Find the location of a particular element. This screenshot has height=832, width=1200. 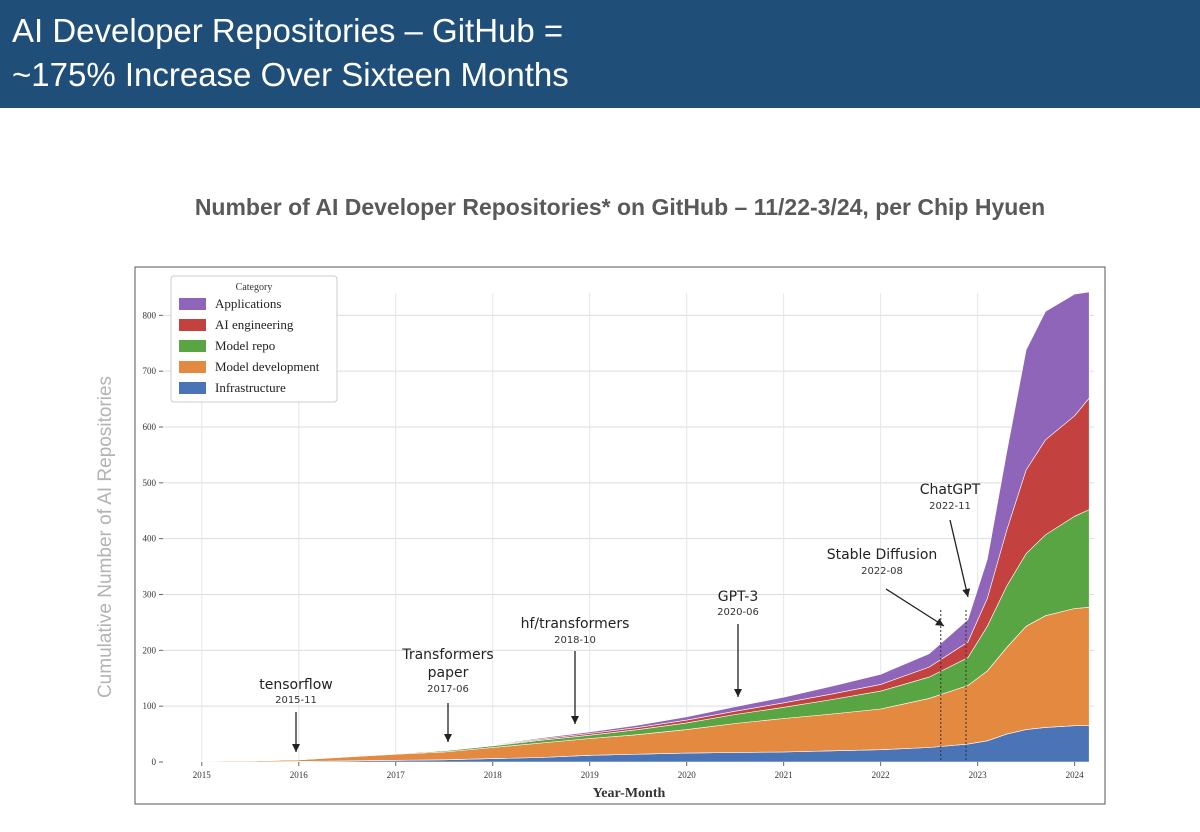

annotation-label: paper is located at coordinates (448, 673).